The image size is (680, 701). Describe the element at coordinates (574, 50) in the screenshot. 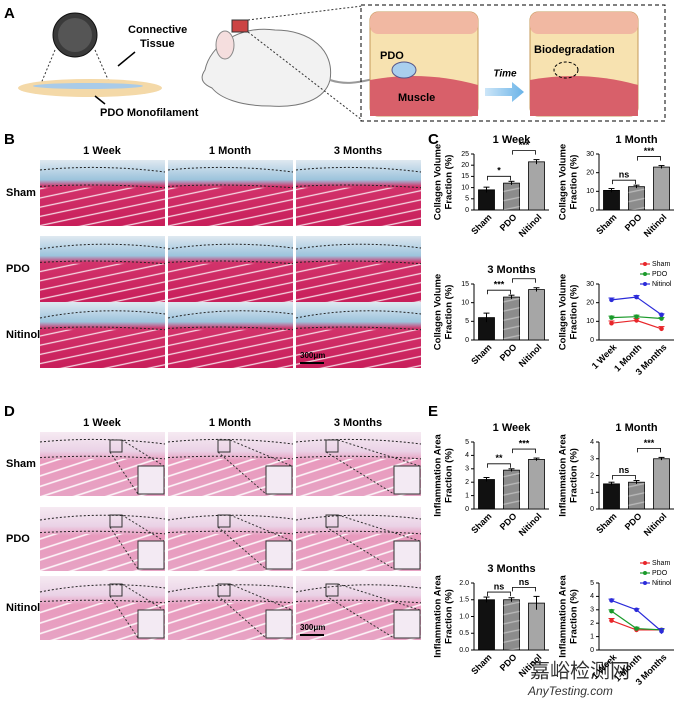

I see `label: Biodegradation` at that location.